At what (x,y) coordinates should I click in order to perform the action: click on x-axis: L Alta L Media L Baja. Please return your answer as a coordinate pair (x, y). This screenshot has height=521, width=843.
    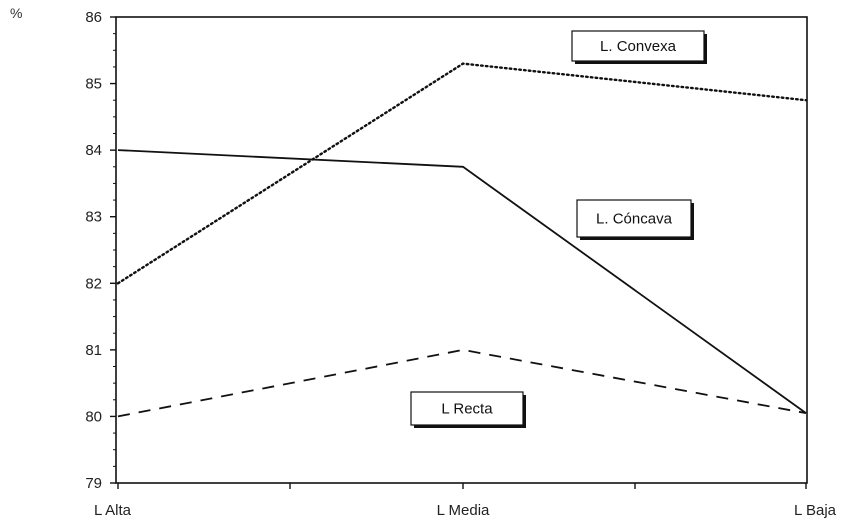
    Looking at the image, I should click on (465, 501).